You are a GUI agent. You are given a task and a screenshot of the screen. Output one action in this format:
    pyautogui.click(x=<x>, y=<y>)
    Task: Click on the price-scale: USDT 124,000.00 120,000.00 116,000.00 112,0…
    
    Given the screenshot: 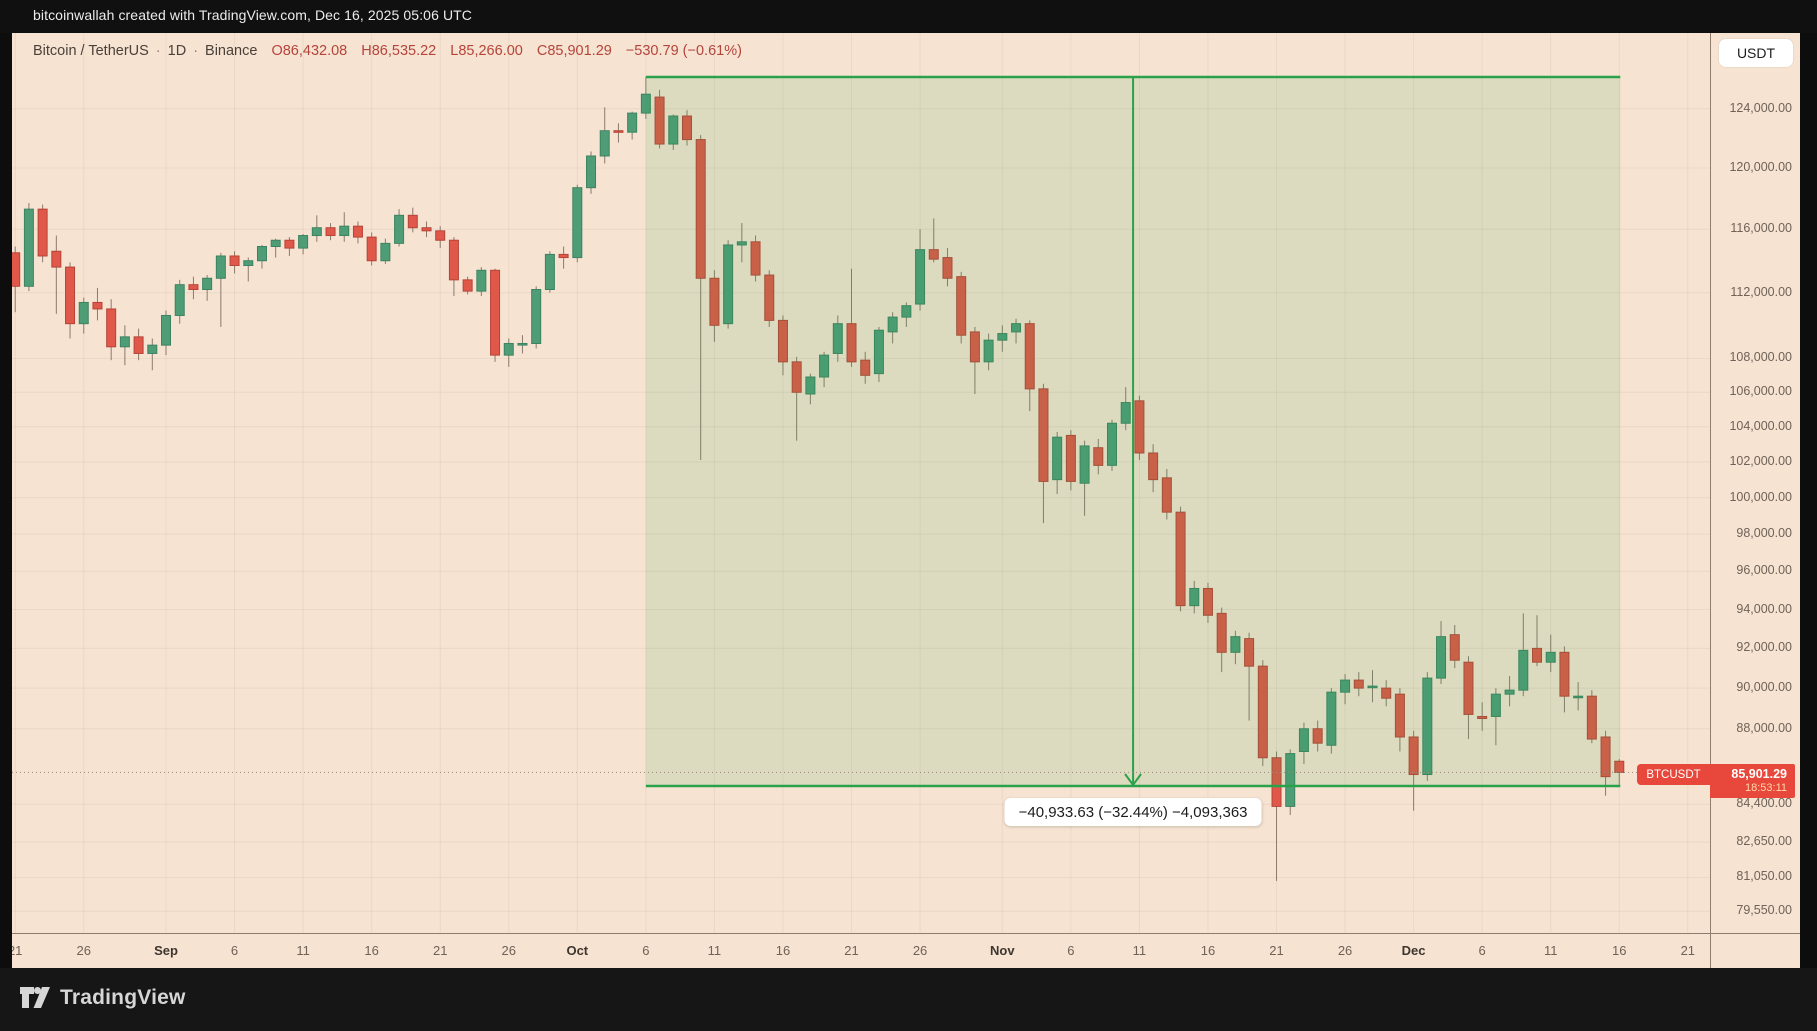 What is the action you would take?
    pyautogui.click(x=1755, y=500)
    